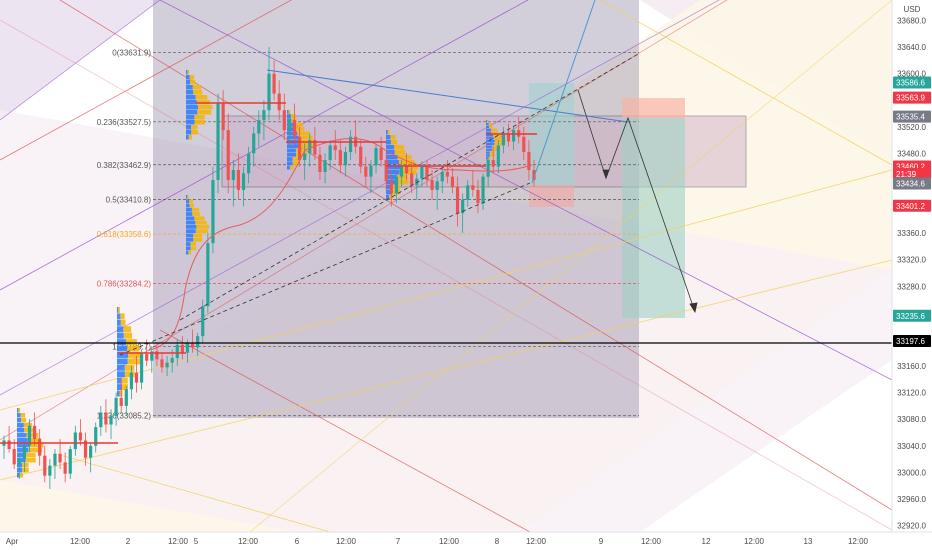 The width and height of the screenshot is (932, 550). I want to click on price-tag-label: 33460.2, so click(910, 167).